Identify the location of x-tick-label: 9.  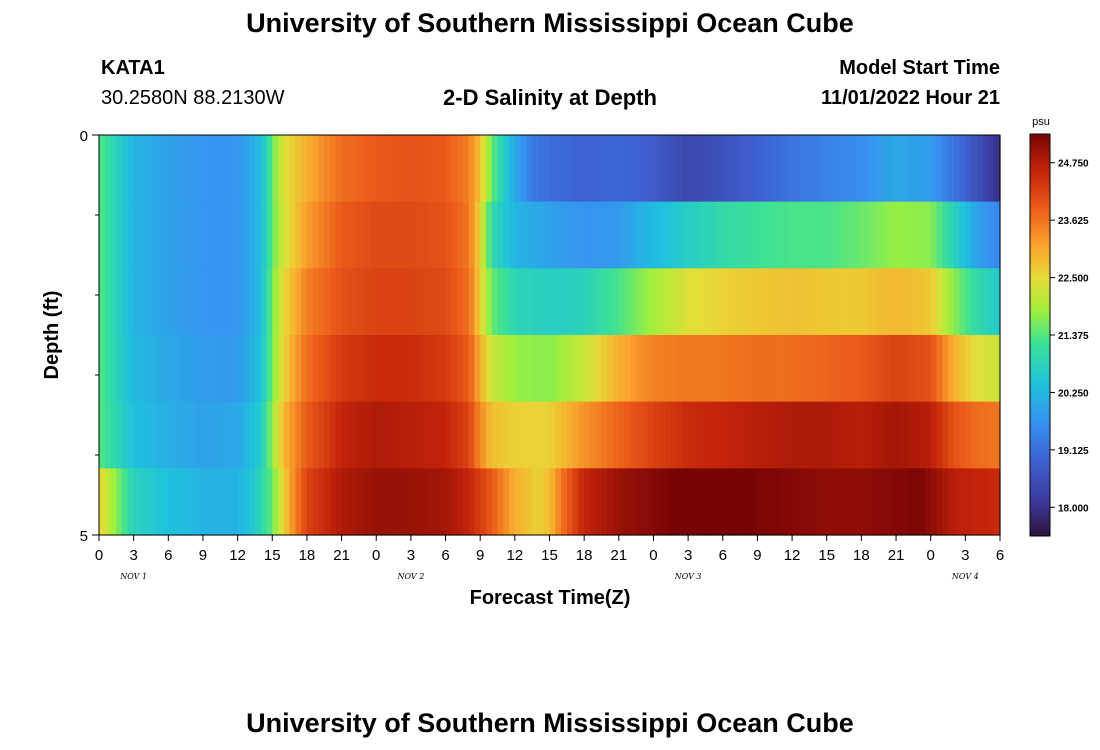
(480, 555).